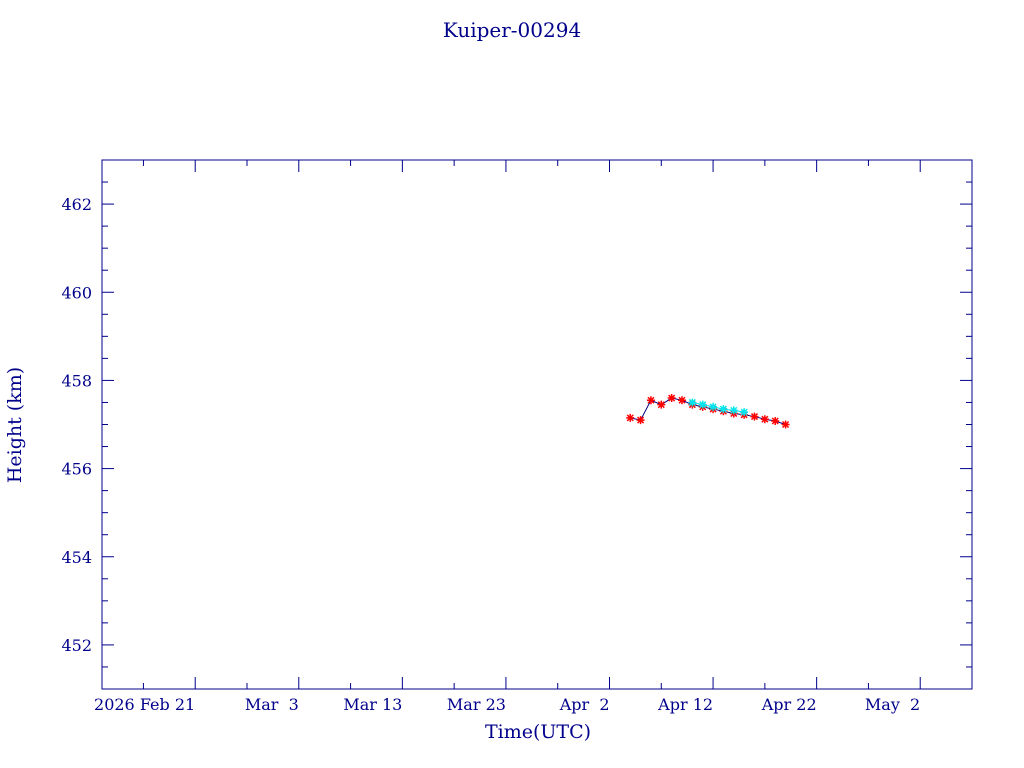 This screenshot has height=768, width=1024. I want to click on y-axis-label: Height (km), so click(15, 425).